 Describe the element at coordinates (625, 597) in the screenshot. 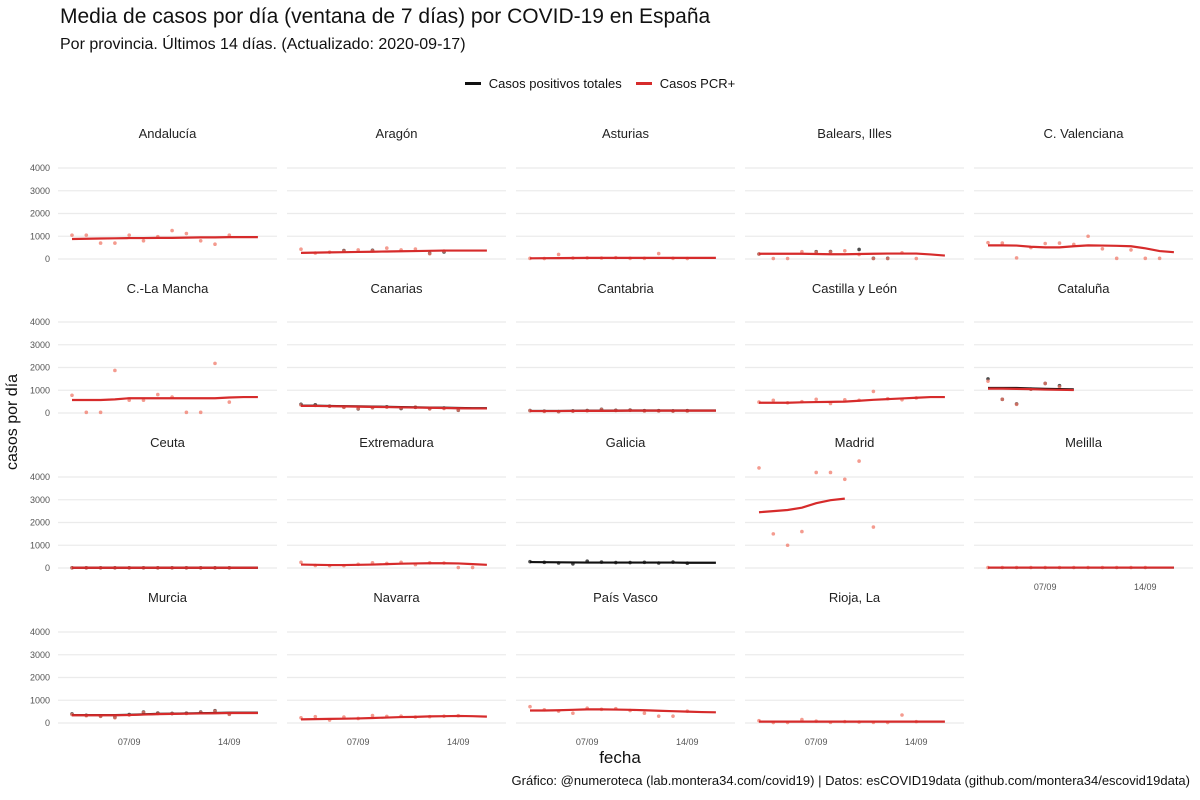

I see `facet-title-pais-vasco: País Vasco` at that location.